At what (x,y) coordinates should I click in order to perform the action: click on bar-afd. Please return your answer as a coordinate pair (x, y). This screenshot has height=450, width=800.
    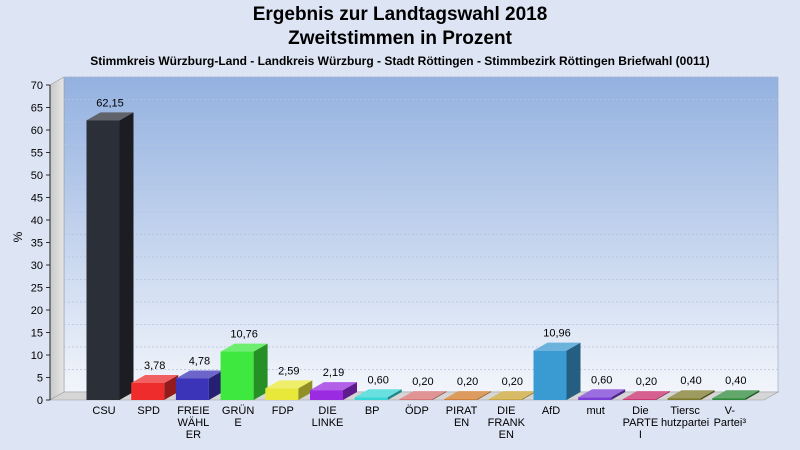
    Looking at the image, I should click on (557, 371).